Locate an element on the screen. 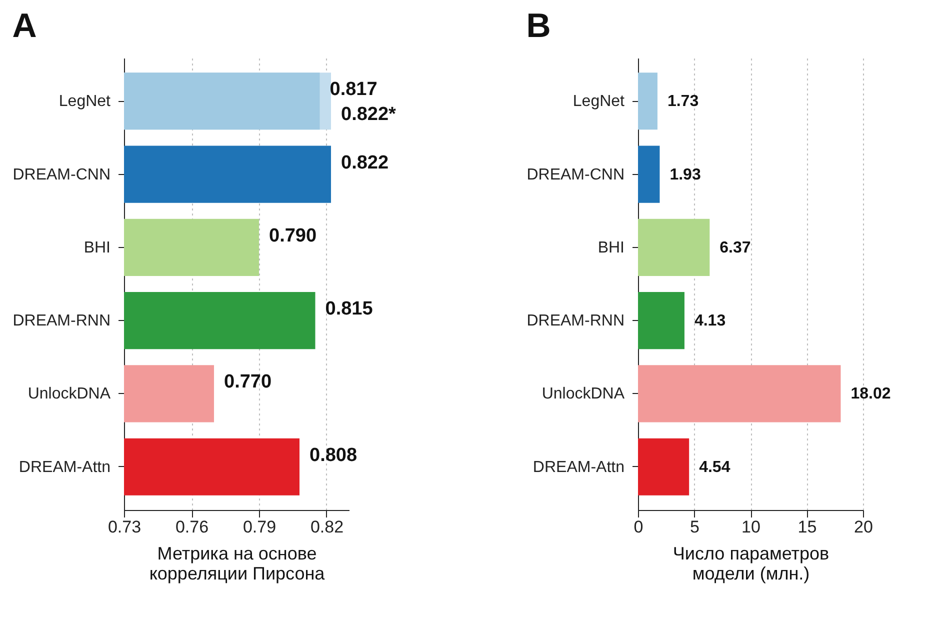 This screenshot has width=941, height=636. x-tick-label: 0.76 is located at coordinates (192, 527).